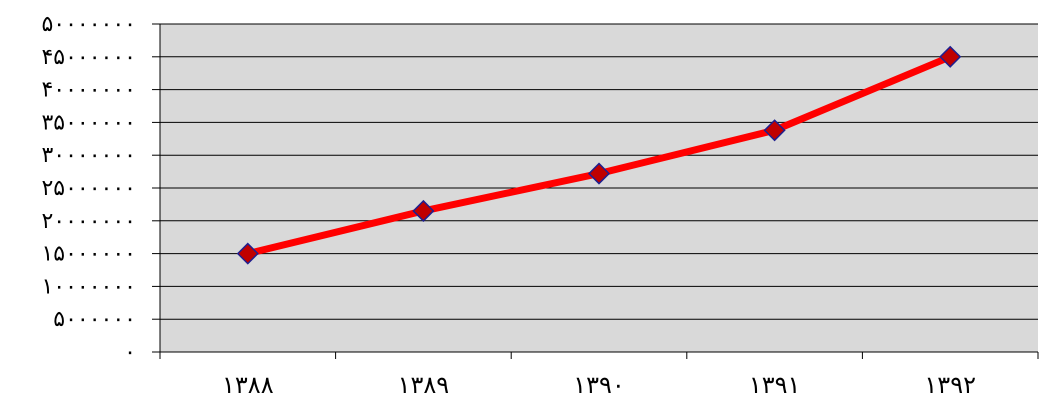 This screenshot has width=1040, height=403. What do you see at coordinates (950, 385) in the screenshot?
I see `x-tick-label: ۱۳۹۲` at bounding box center [950, 385].